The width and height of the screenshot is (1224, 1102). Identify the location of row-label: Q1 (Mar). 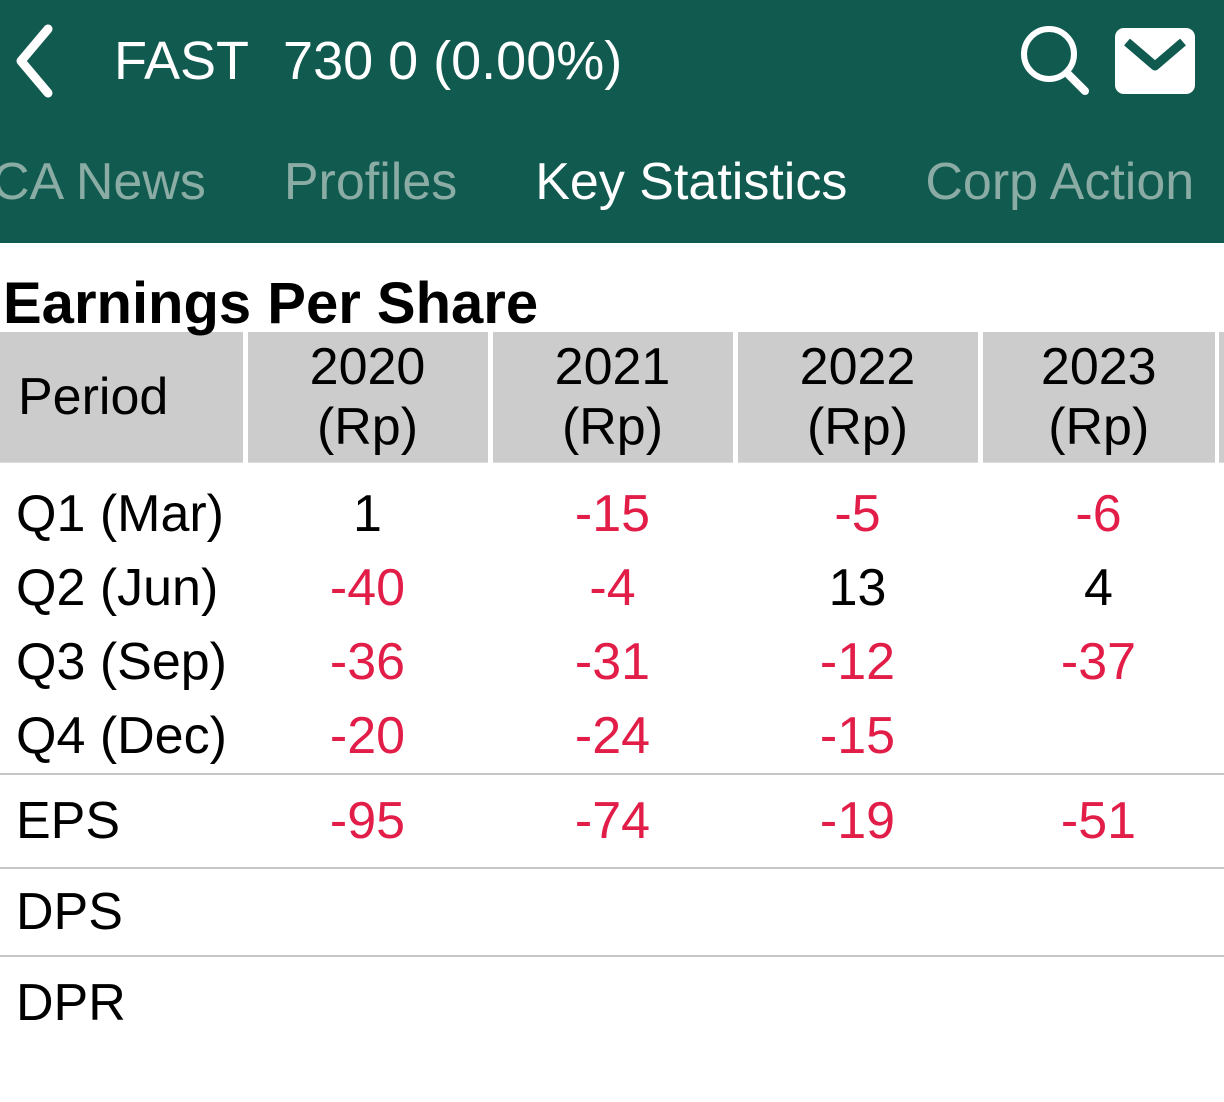
(120, 514).